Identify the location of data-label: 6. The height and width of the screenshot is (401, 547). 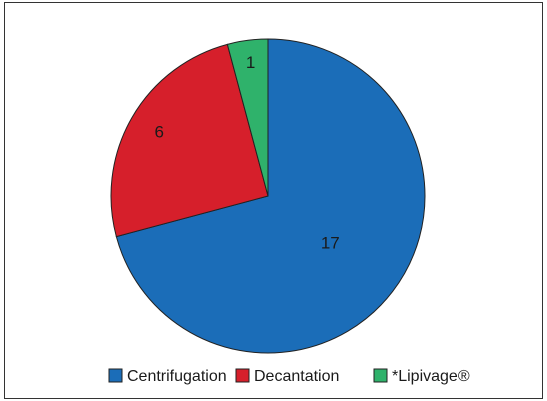
(158, 132).